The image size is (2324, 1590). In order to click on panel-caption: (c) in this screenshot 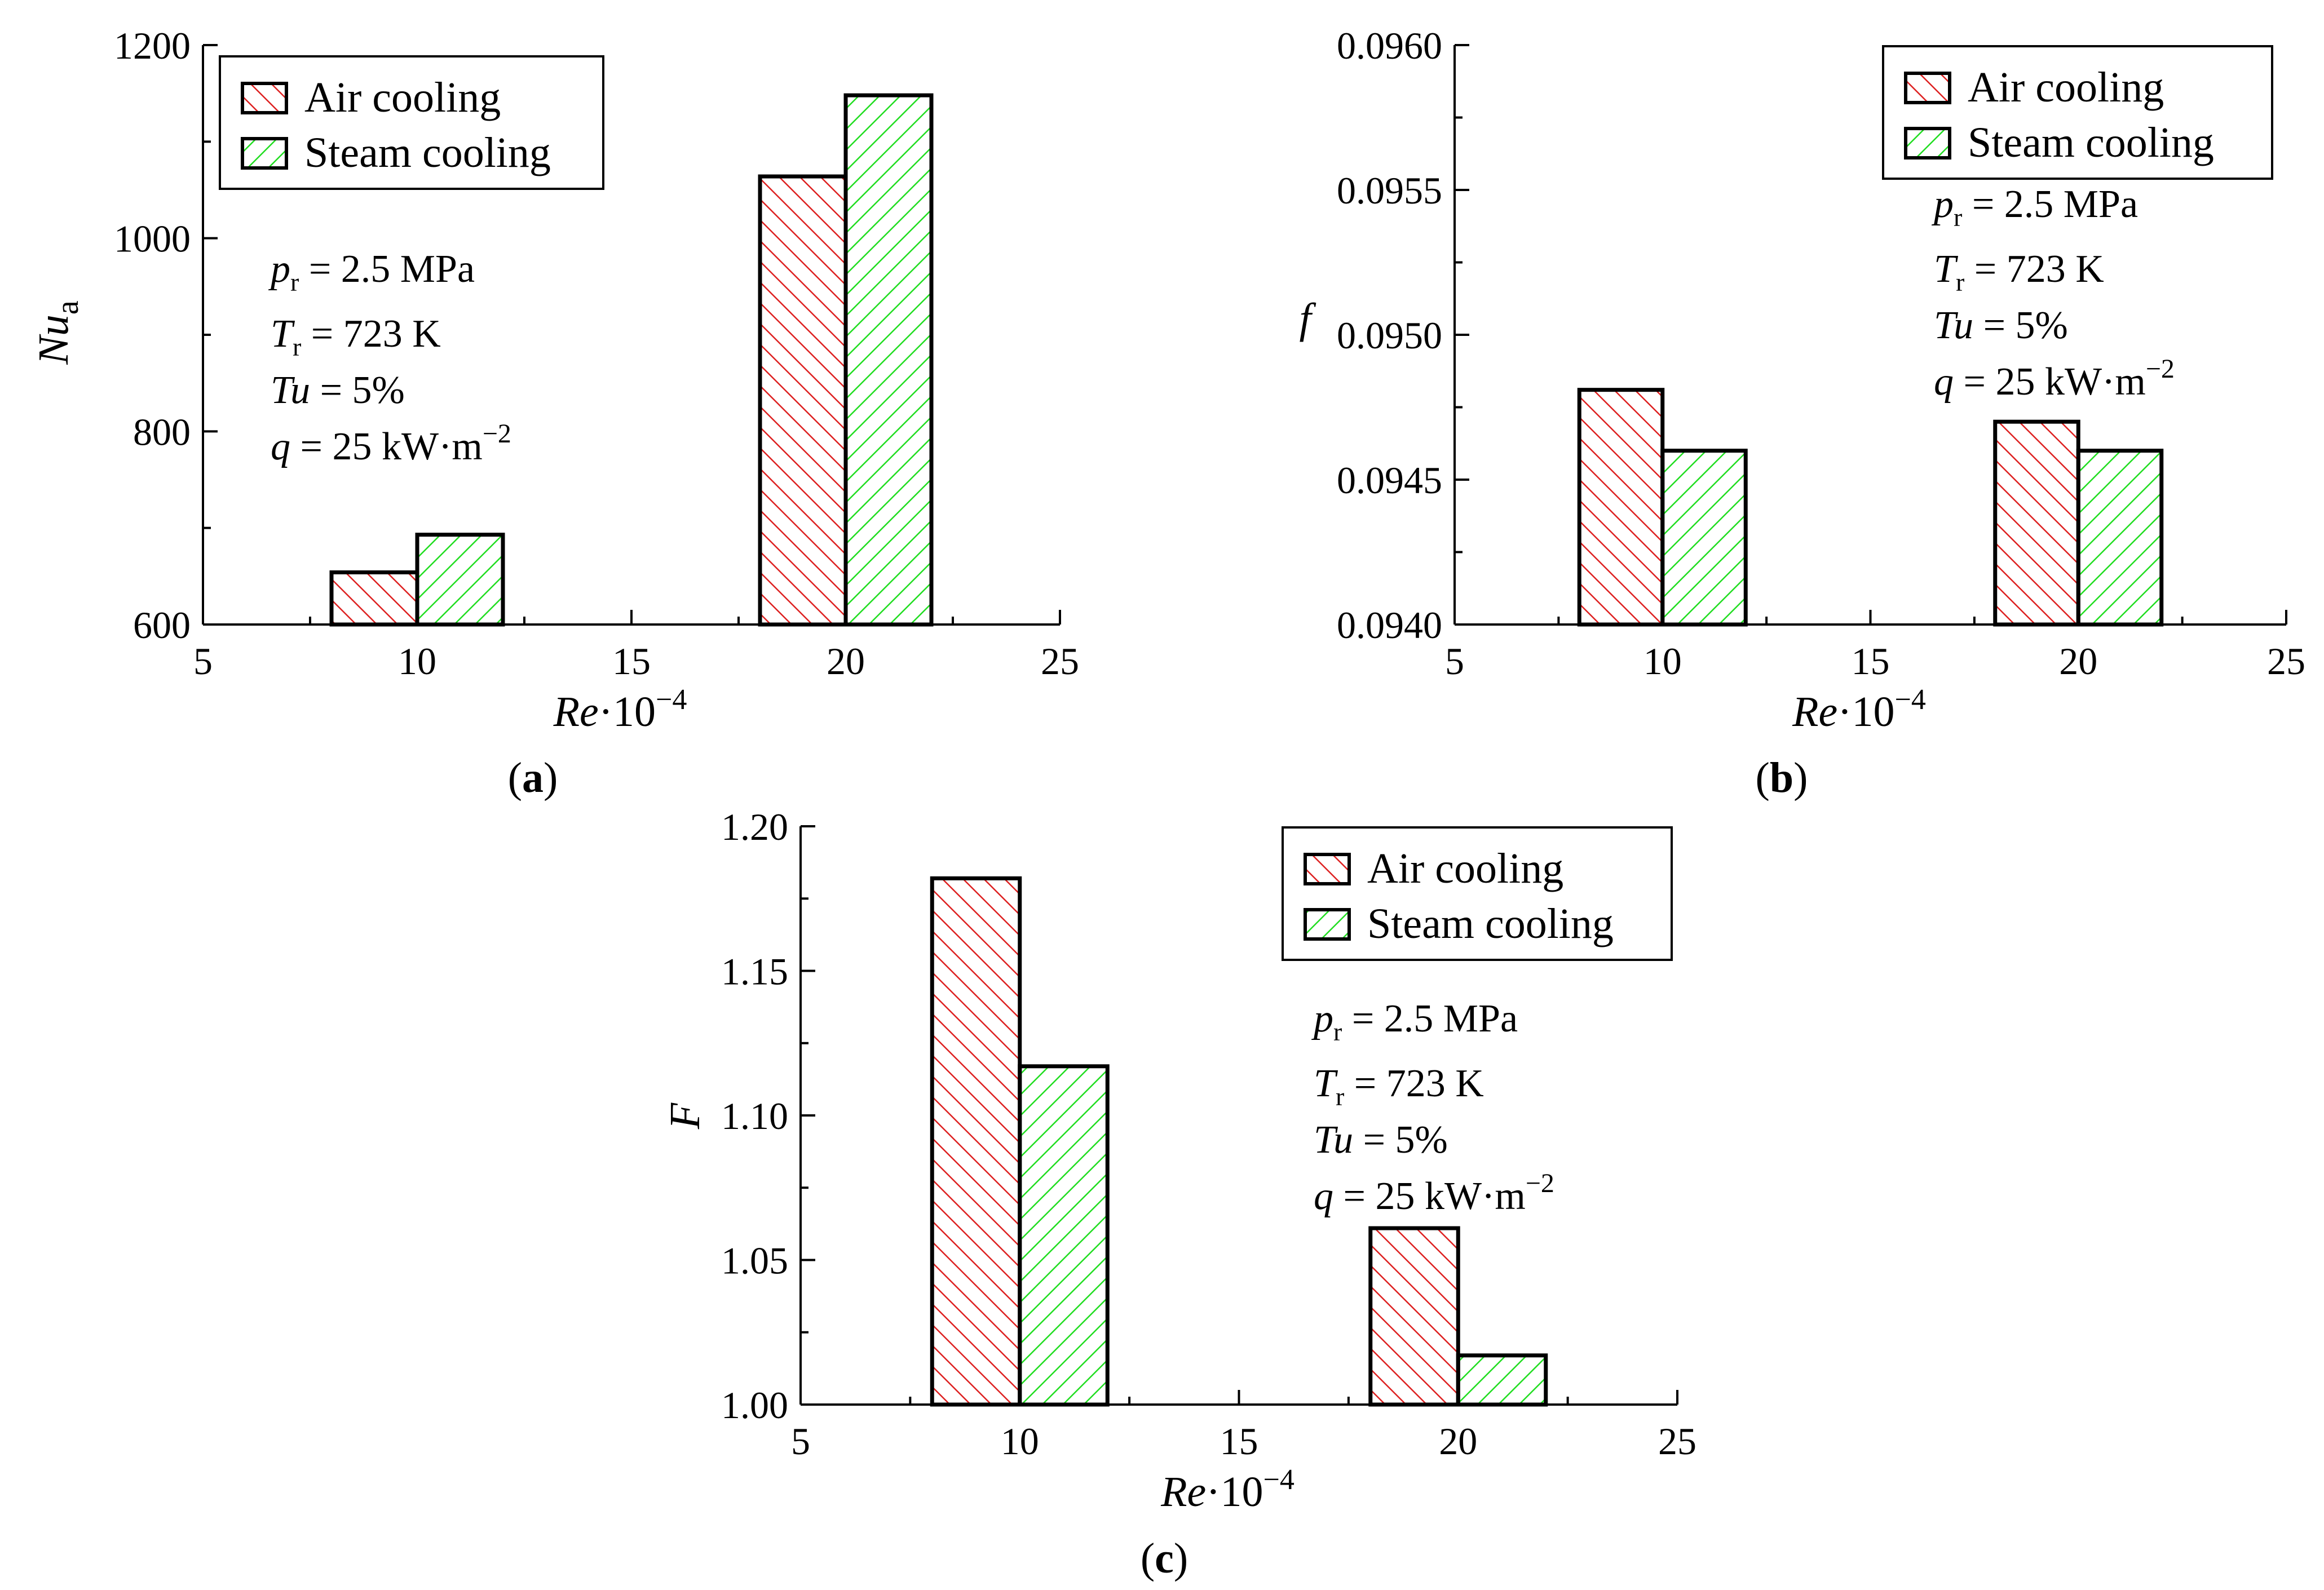, I will do `click(1164, 1558)`.